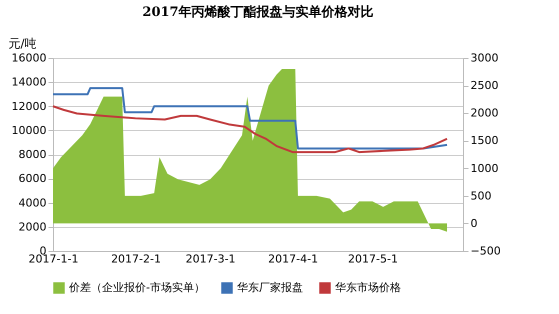  I want to click on y-tick-label: 2000, so click(32, 227).